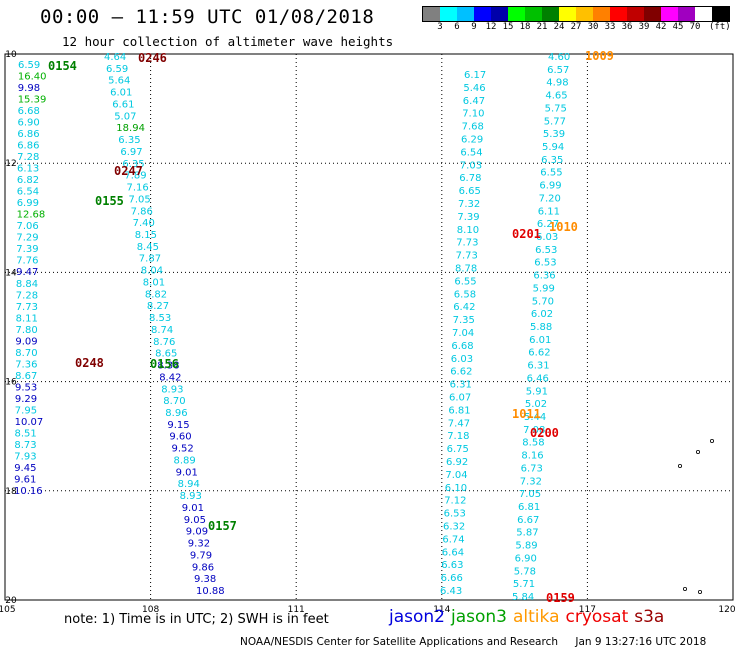 The width and height of the screenshot is (740, 650). What do you see at coordinates (144, 223) in the screenshot?
I see `wave-height-value: 7.40` at bounding box center [144, 223].